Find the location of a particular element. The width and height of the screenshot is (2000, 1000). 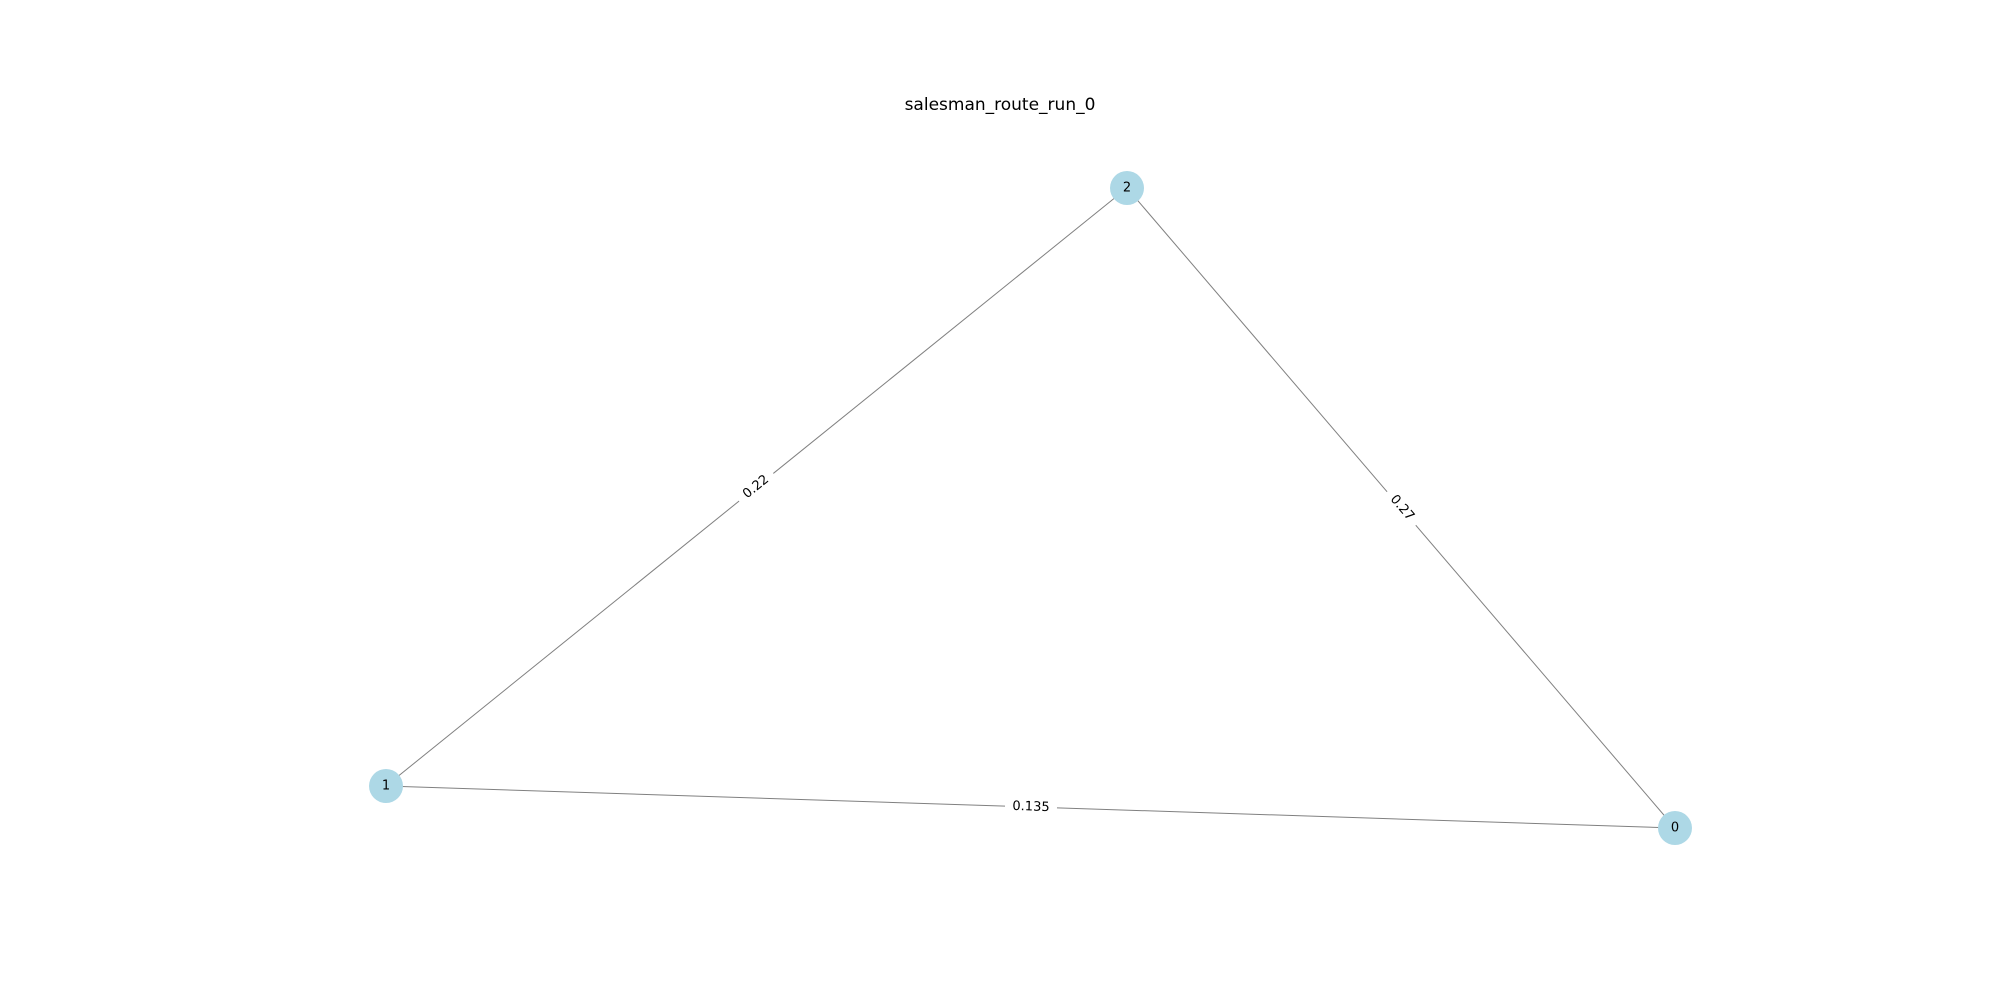

edge-weight-1-0: 0.135 is located at coordinates (1031, 807).